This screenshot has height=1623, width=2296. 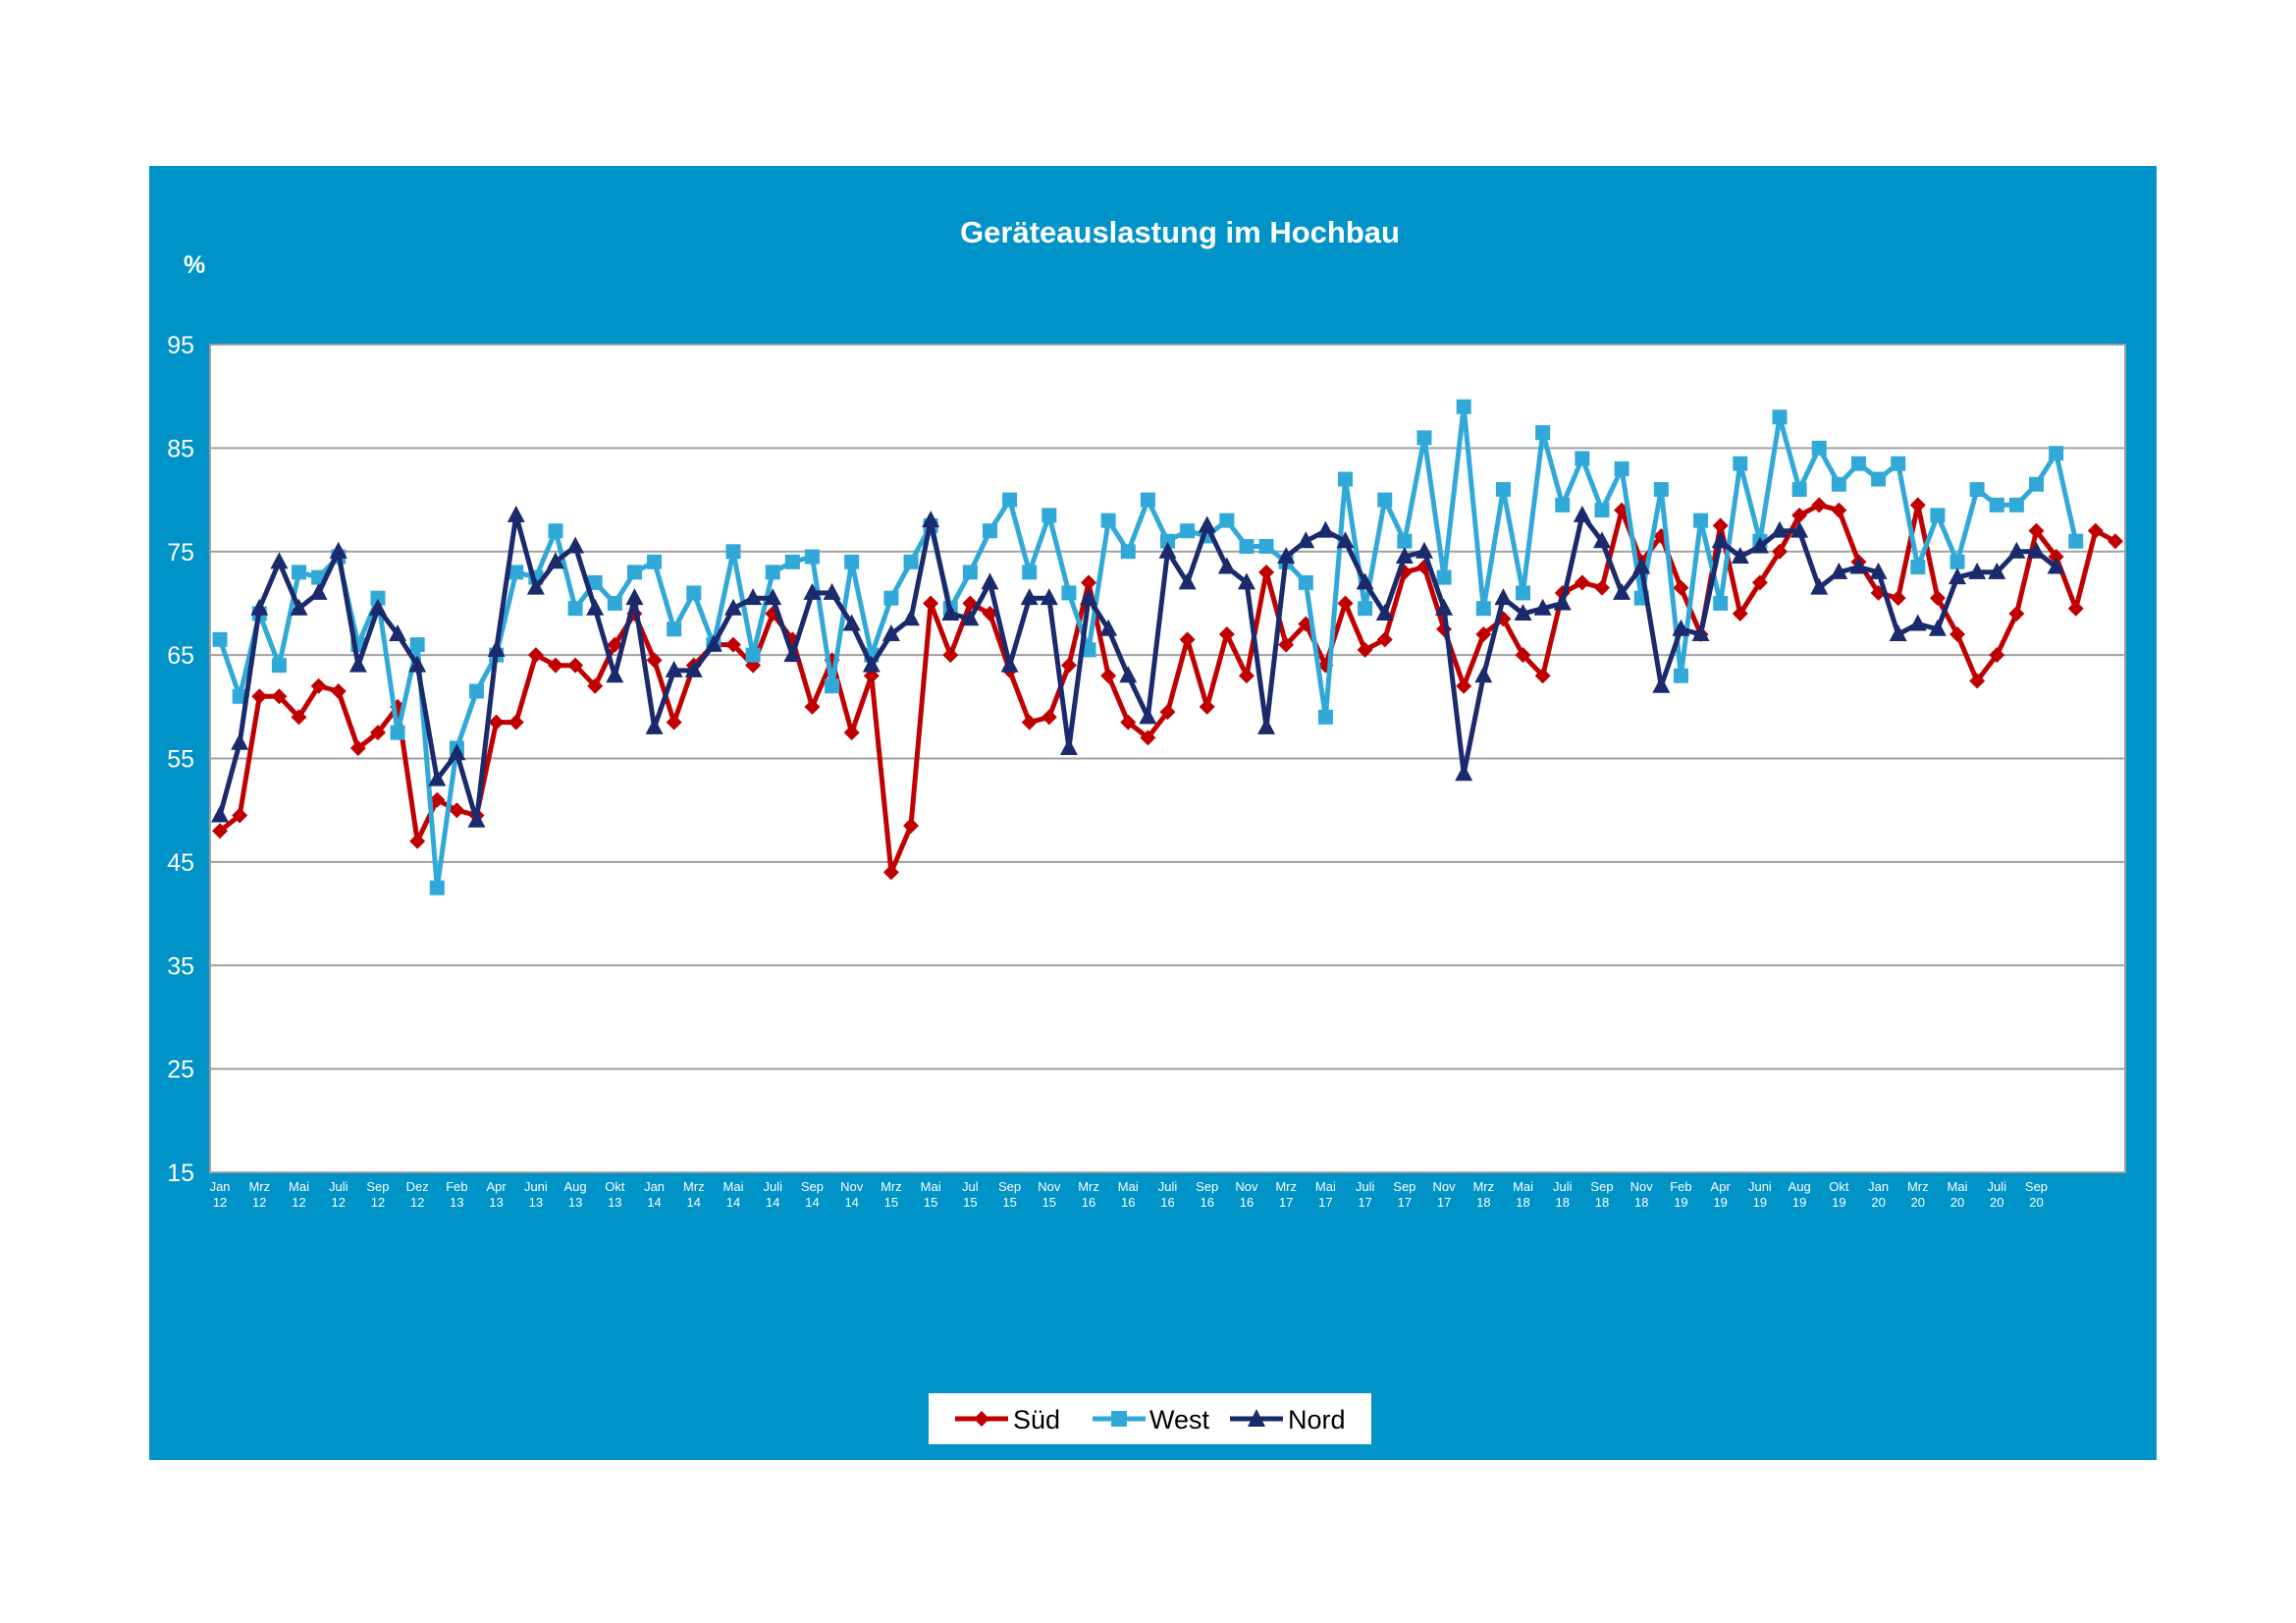 What do you see at coordinates (181, 1070) in the screenshot?
I see `y-tick-label: 25` at bounding box center [181, 1070].